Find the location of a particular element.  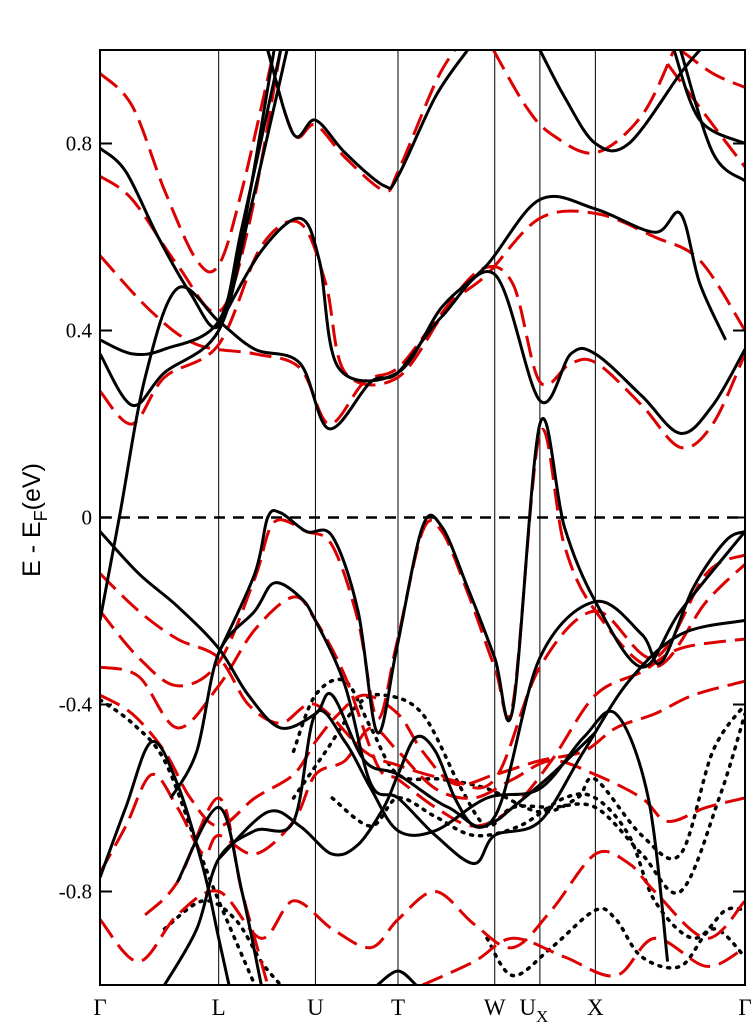

kpoint-label: W is located at coordinates (495, 1007).